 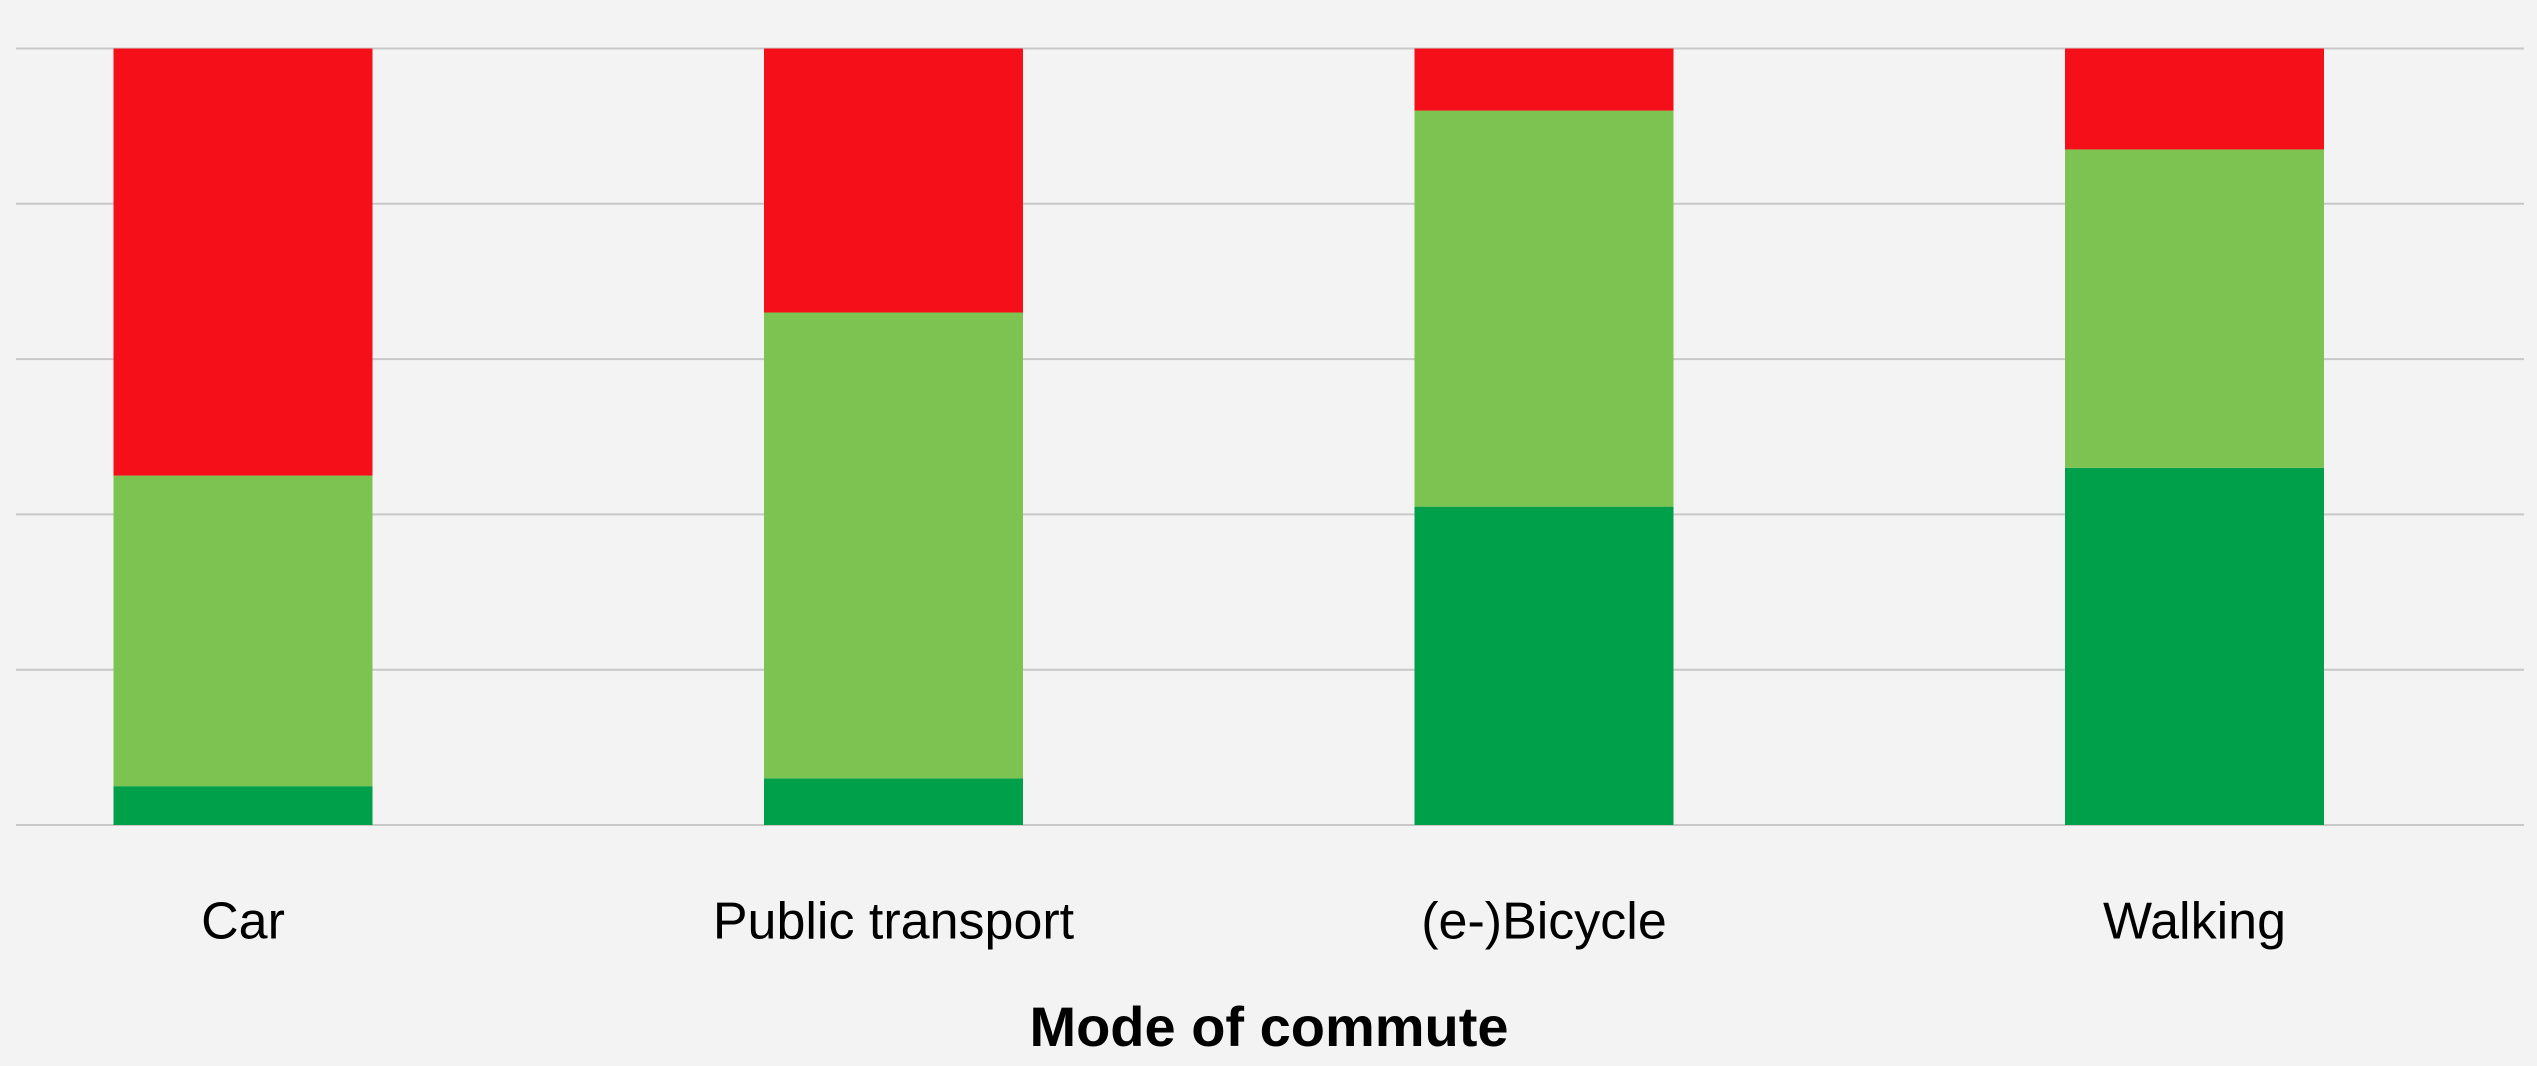 I want to click on x-tick-label: Car, so click(x=243, y=922).